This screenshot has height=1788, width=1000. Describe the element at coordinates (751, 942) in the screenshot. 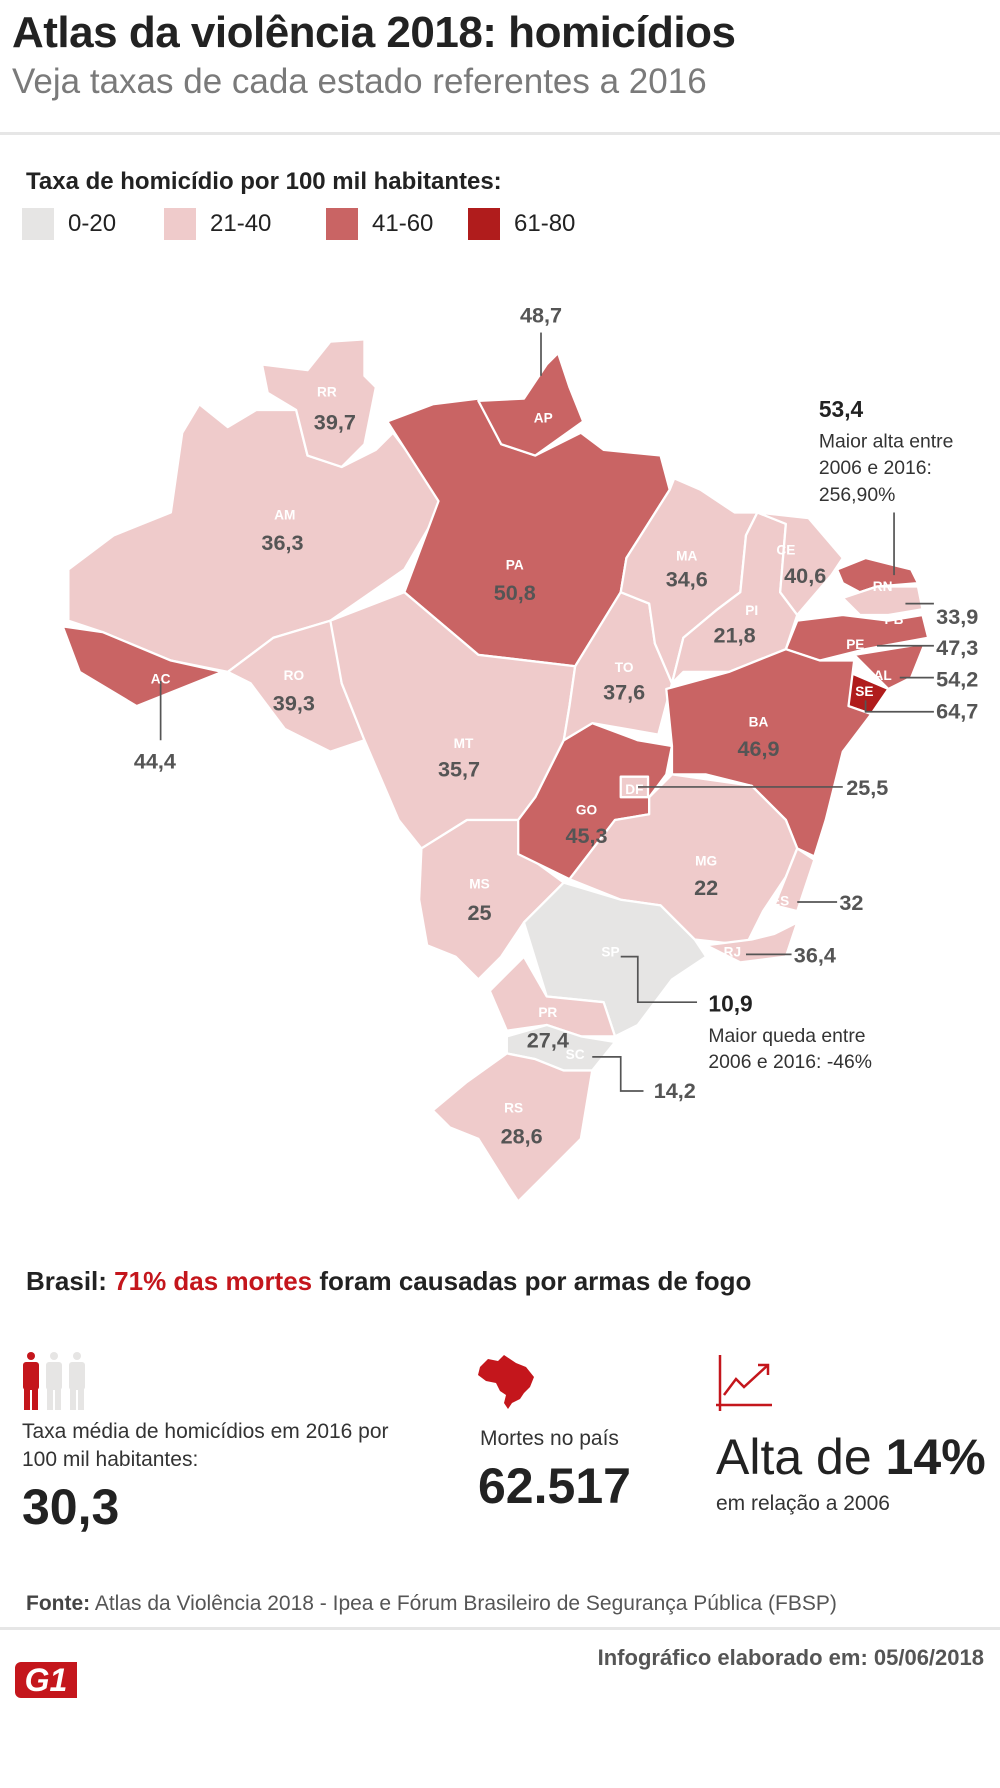

I see `state-RJ` at that location.